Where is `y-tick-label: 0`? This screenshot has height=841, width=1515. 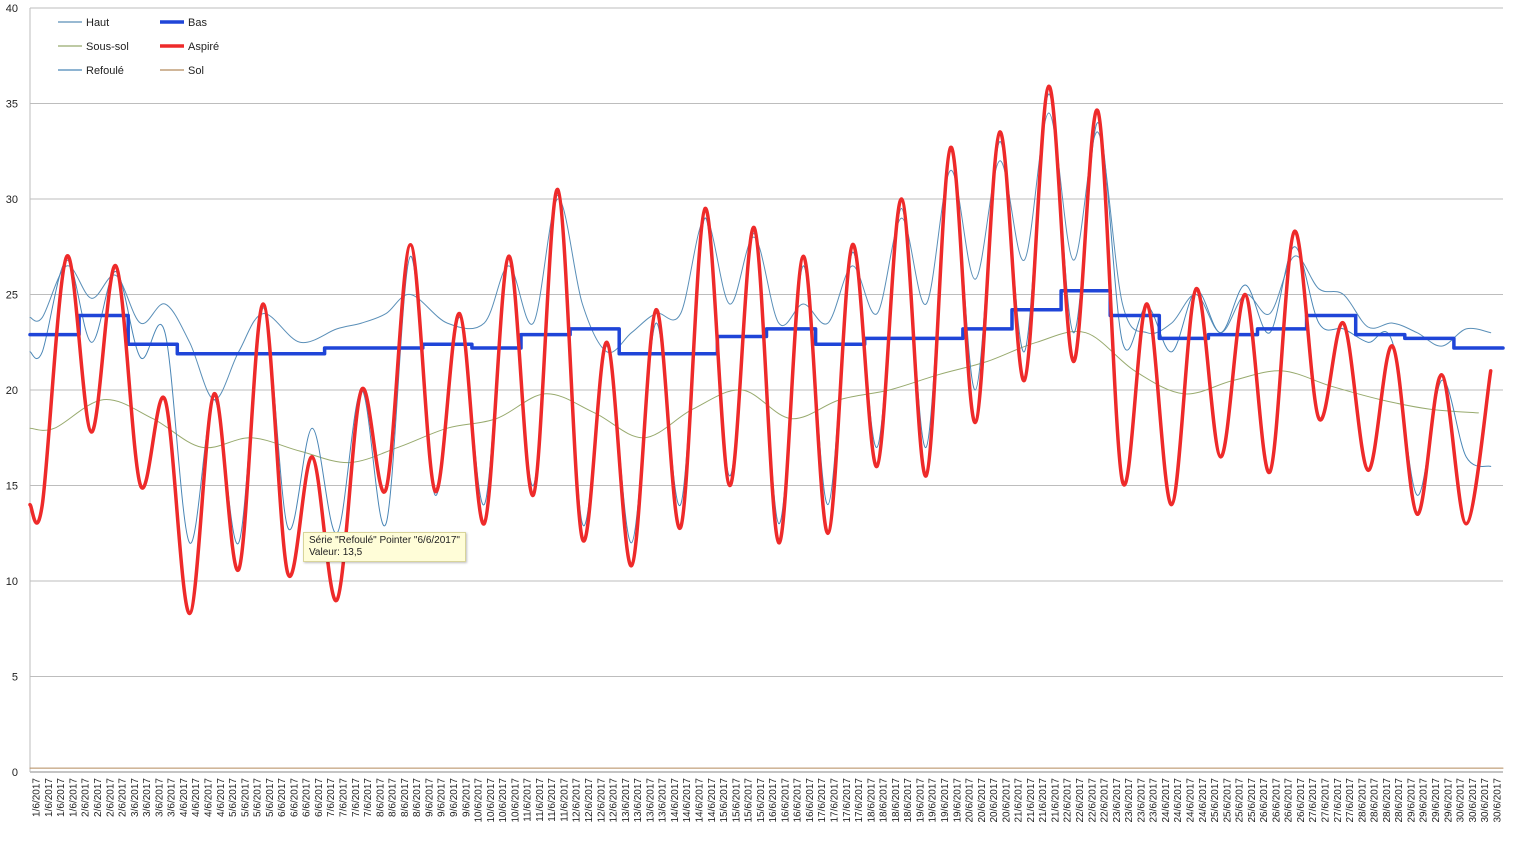
y-tick-label: 0 is located at coordinates (15, 773).